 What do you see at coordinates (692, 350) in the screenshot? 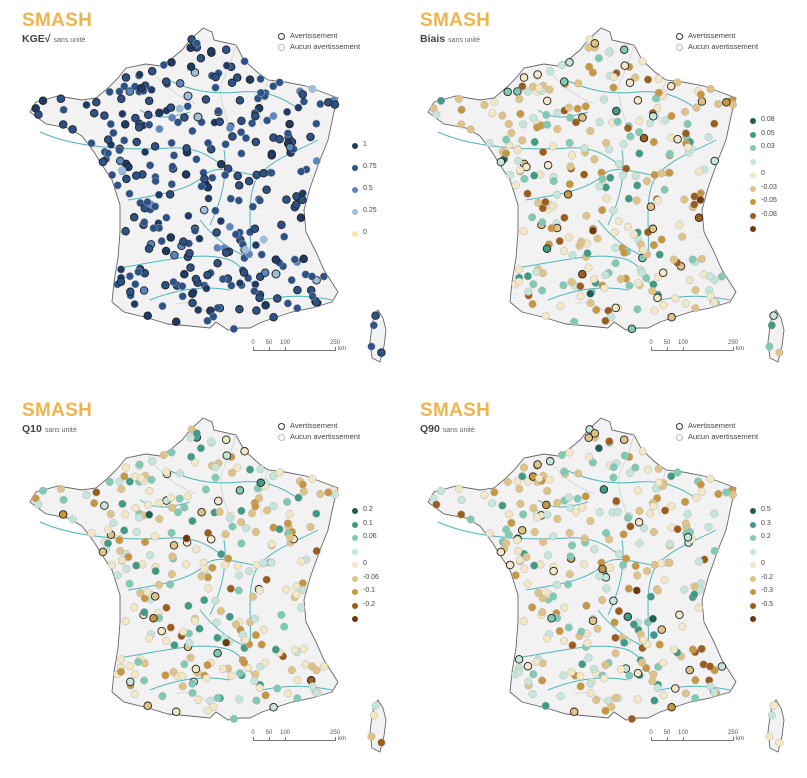
I see `scale-line` at bounding box center [692, 350].